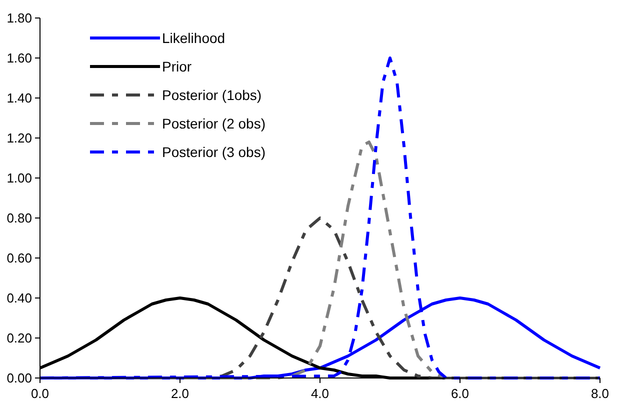 The height and width of the screenshot is (410, 622). Describe the element at coordinates (19, 178) in the screenshot. I see `y-tick-label: 1.00` at that location.